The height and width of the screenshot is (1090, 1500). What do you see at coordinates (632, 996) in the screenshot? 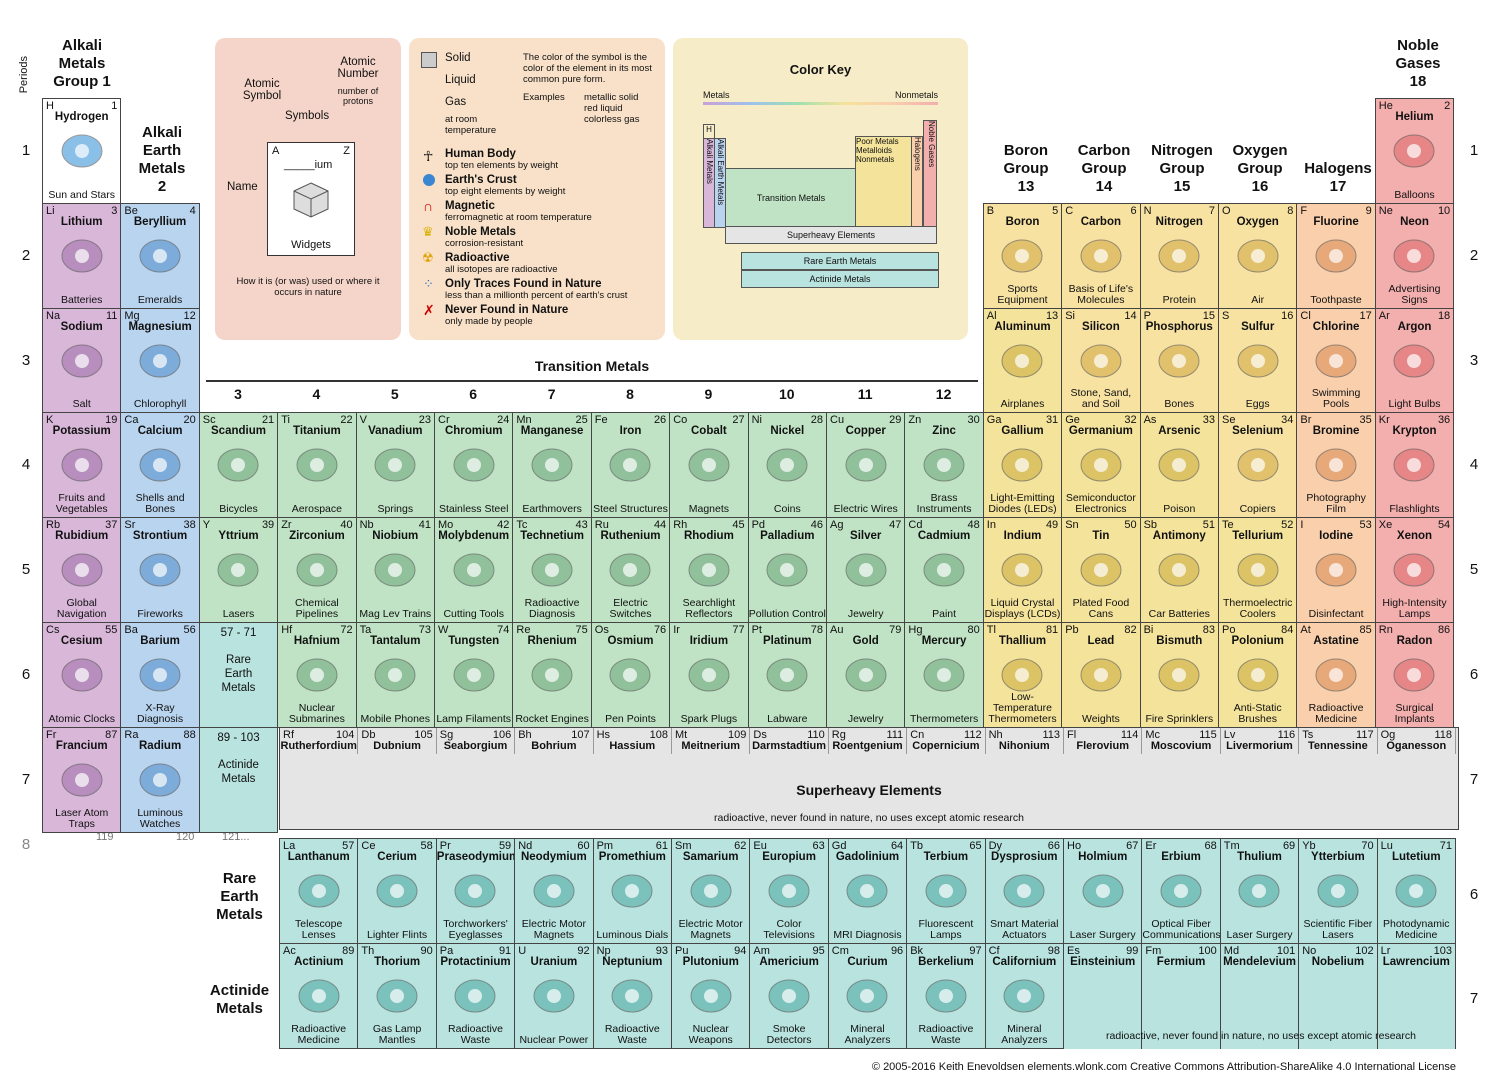
I see `element-cell: Np 93 Neptunium Radioactive Waste` at bounding box center [632, 996].